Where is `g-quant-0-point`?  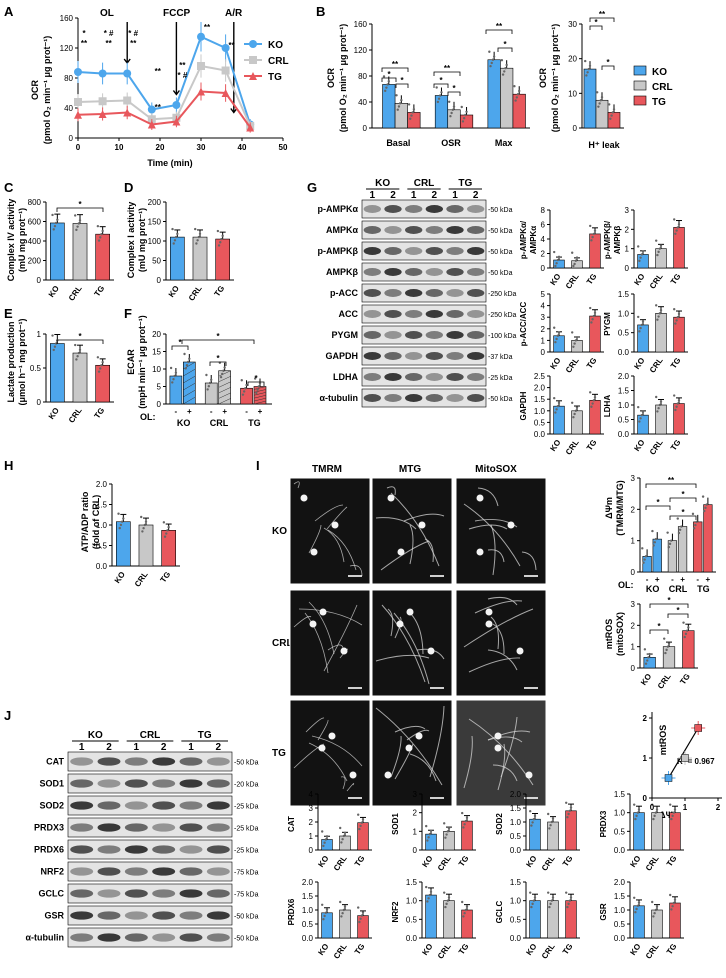 g-quant-0-point is located at coordinates (559, 257).